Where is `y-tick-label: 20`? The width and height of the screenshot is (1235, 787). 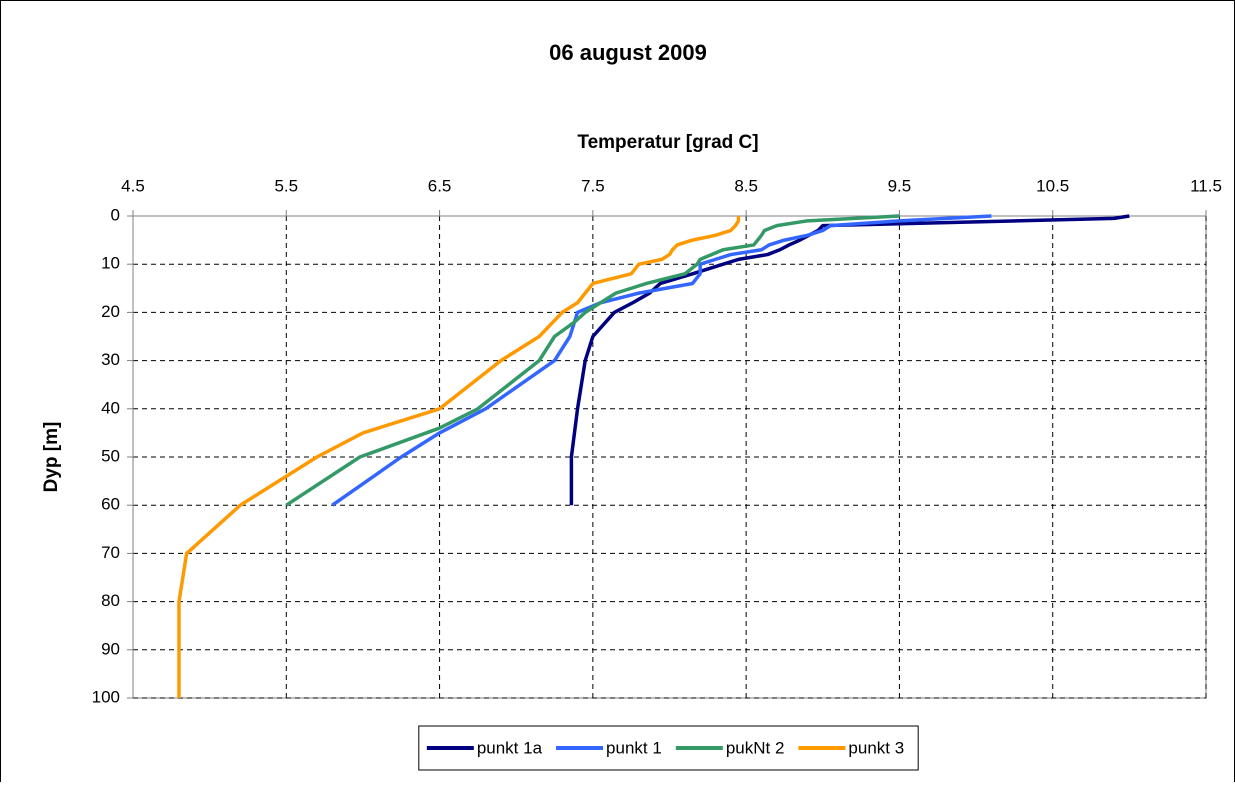 y-tick-label: 20 is located at coordinates (110, 311).